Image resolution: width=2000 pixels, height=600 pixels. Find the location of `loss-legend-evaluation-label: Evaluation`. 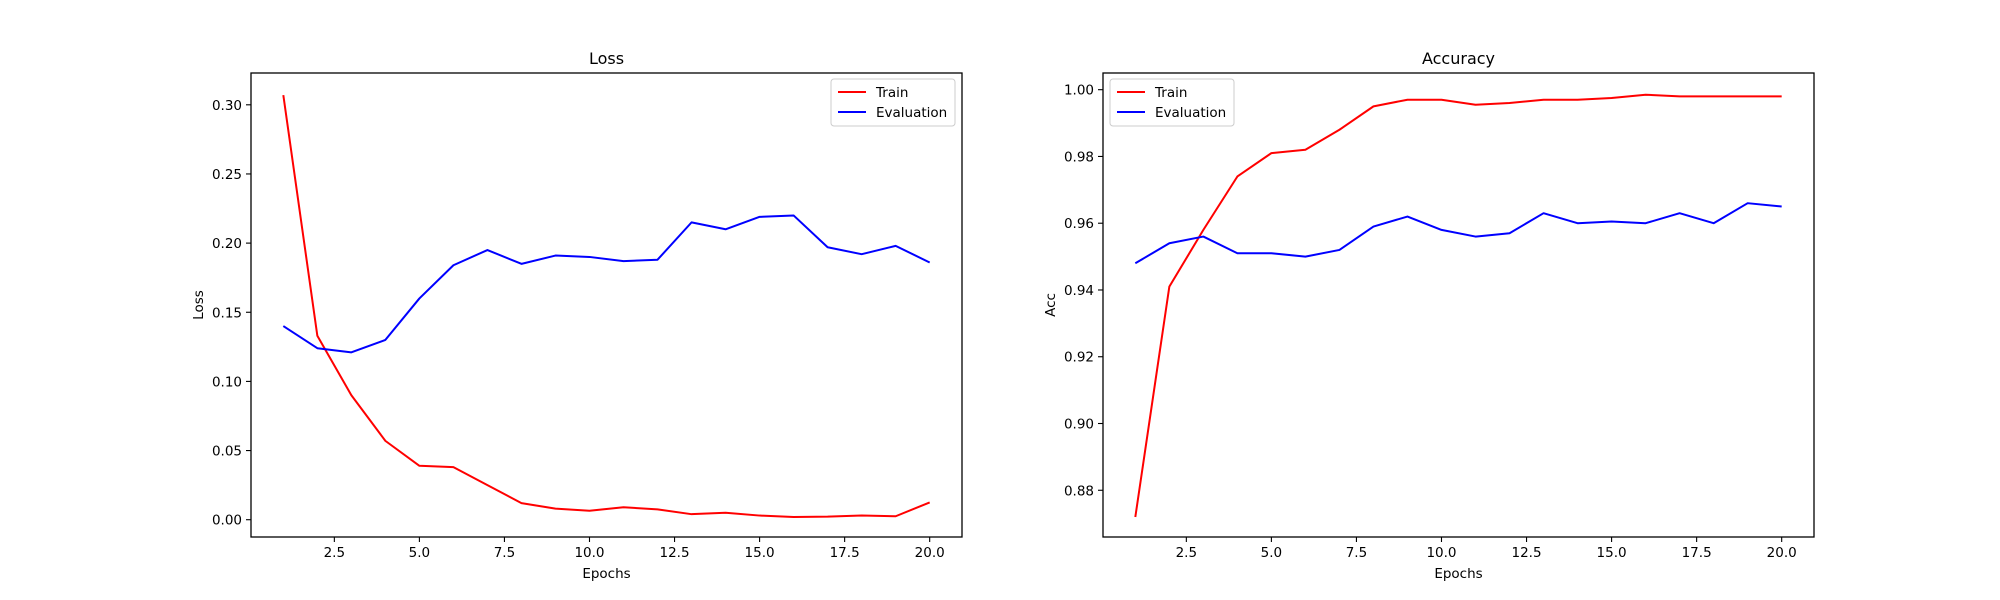

loss-legend-evaluation-label: Evaluation is located at coordinates (911, 113).